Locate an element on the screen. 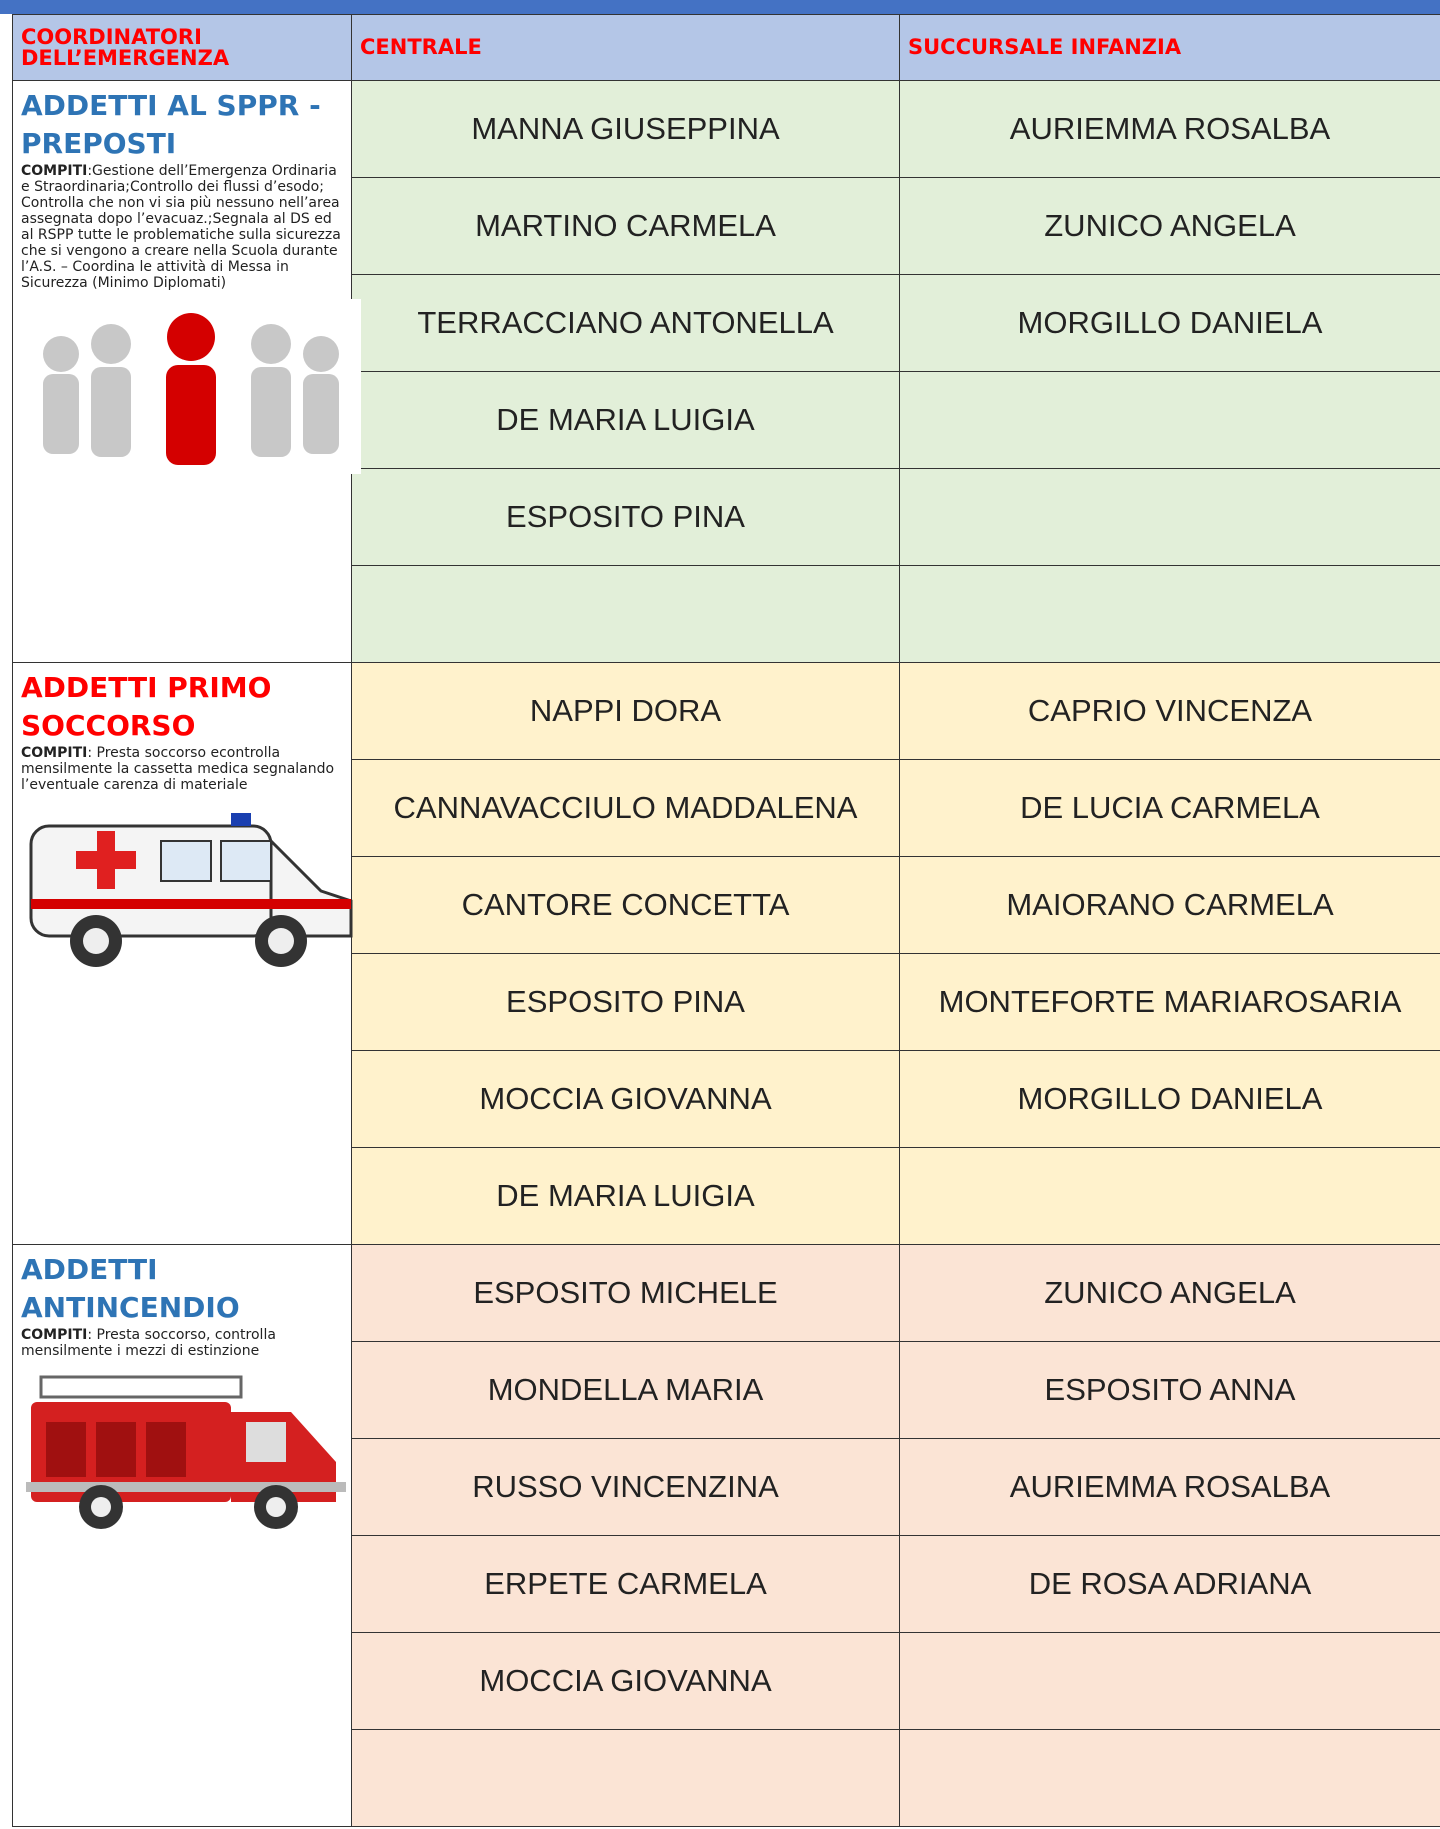  name-cell: DE LUCIA CARMELA is located at coordinates (1169, 808).